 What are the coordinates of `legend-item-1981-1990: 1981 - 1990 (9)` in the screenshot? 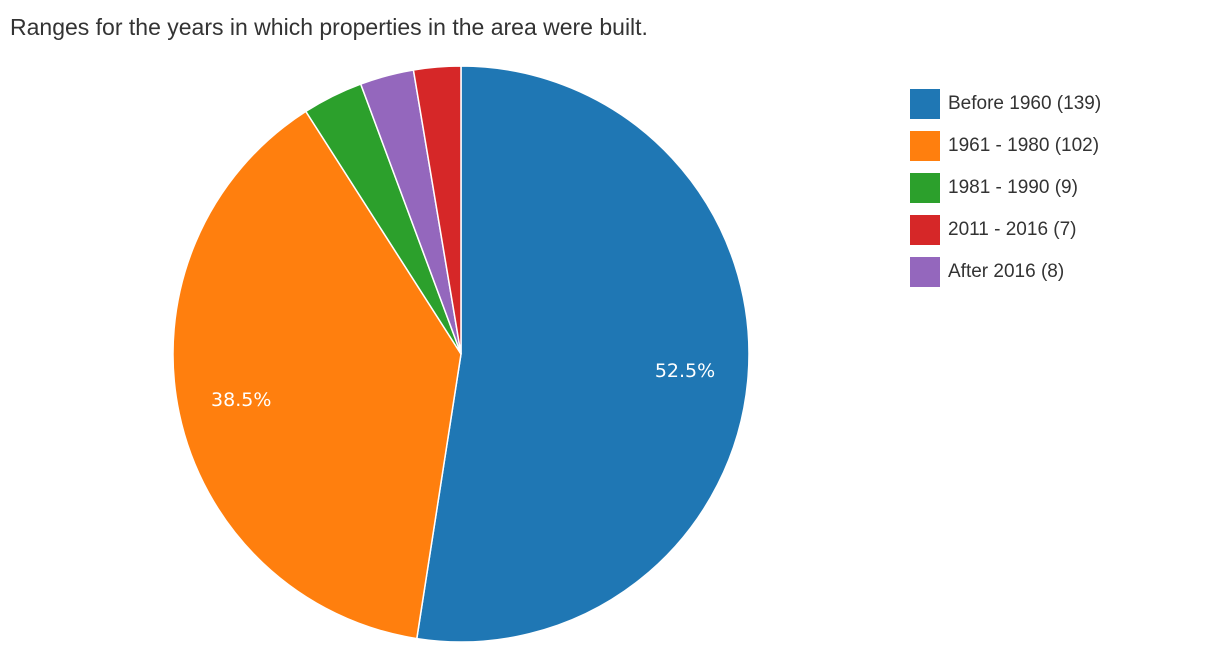 It's located at (1005, 188).